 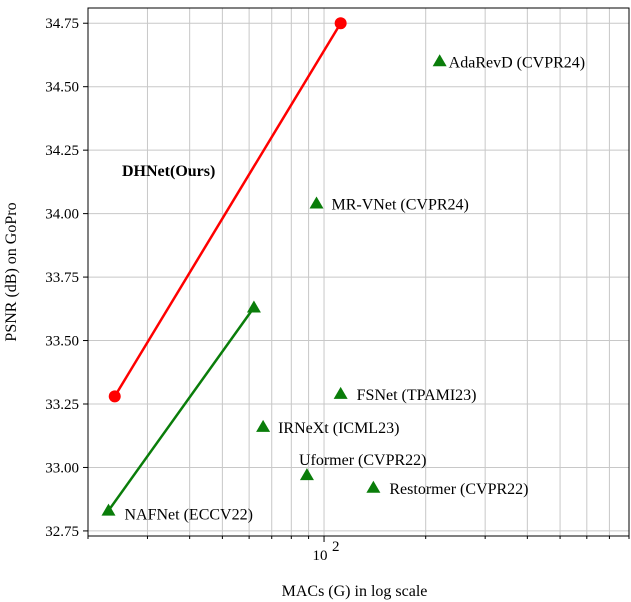 I want to click on y-tick-label: 33.75, so click(x=62, y=278).